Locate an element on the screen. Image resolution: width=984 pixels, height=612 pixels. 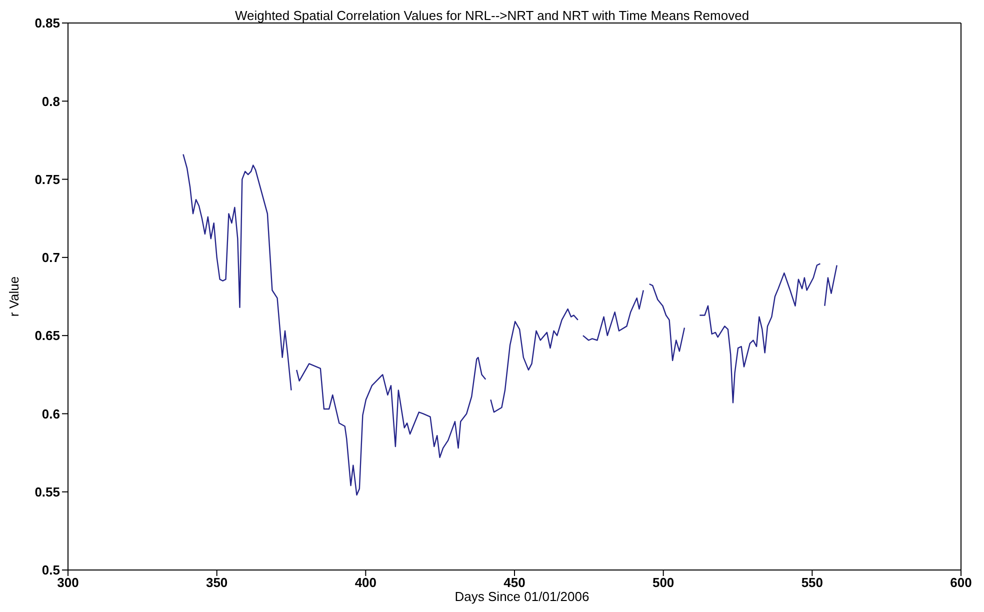
x-tick-label: 600 is located at coordinates (961, 582).